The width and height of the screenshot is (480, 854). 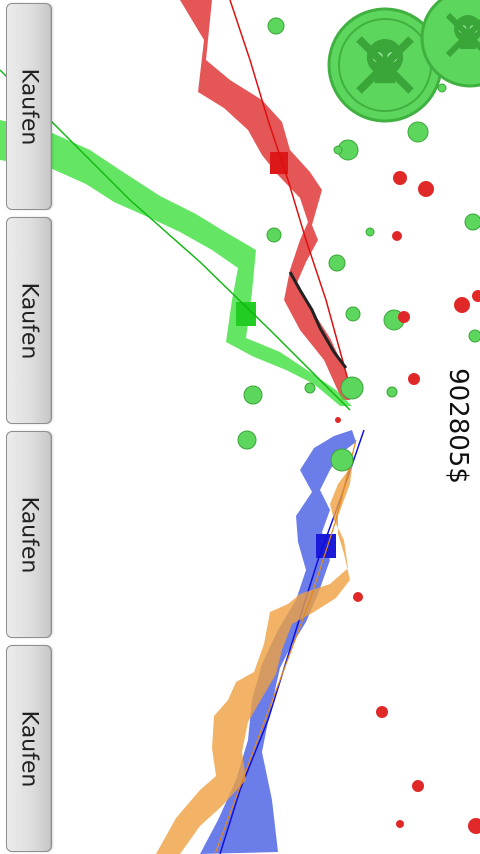 I want to click on buy-button-2: Kaufen, so click(x=29, y=320).